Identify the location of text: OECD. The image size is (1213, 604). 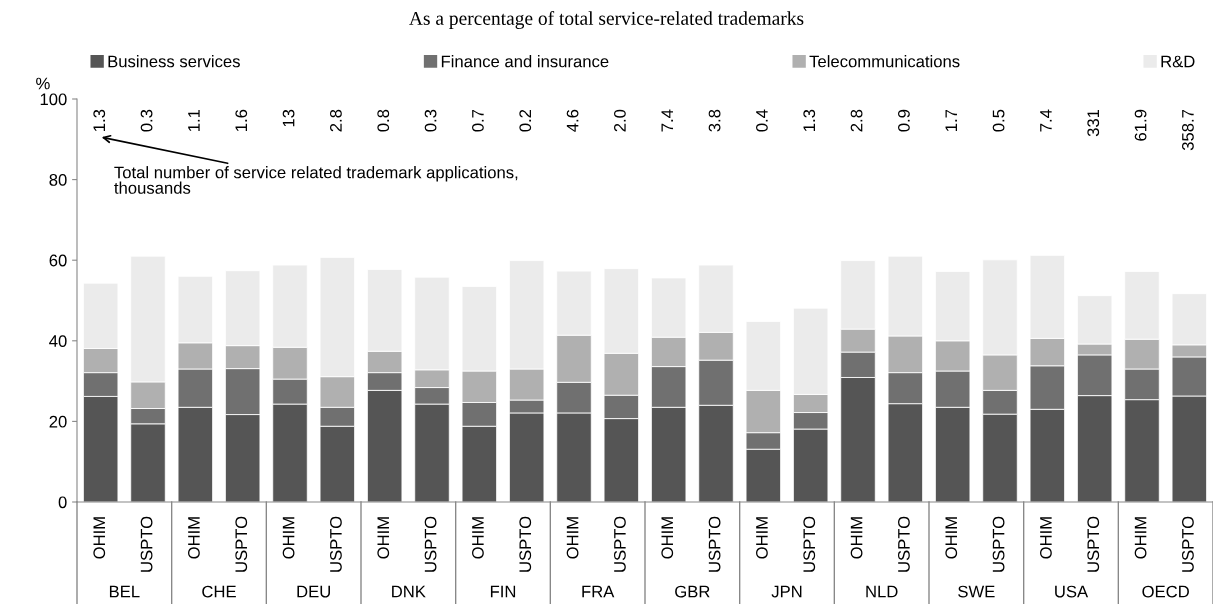
(1165, 591).